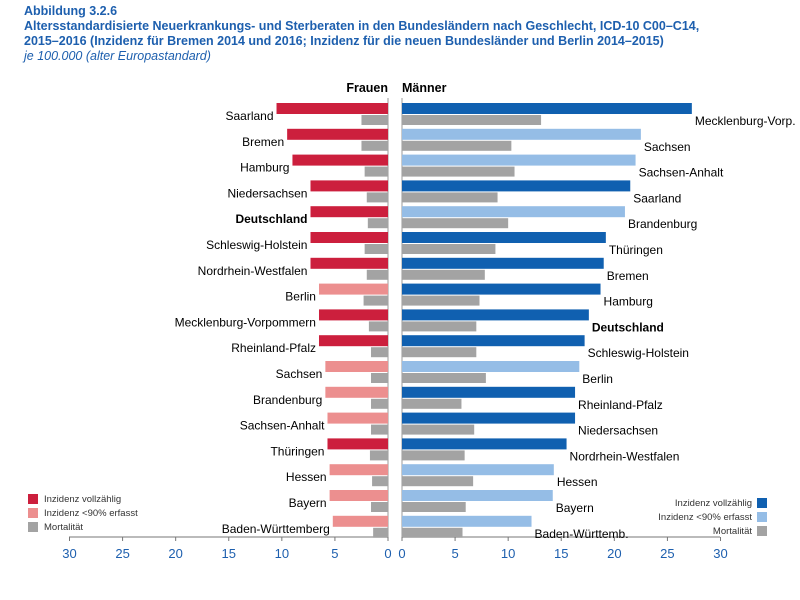 The height and width of the screenshot is (600, 800). What do you see at coordinates (249, 116) in the screenshot?
I see `women-category-label-saarland: Saarland` at bounding box center [249, 116].